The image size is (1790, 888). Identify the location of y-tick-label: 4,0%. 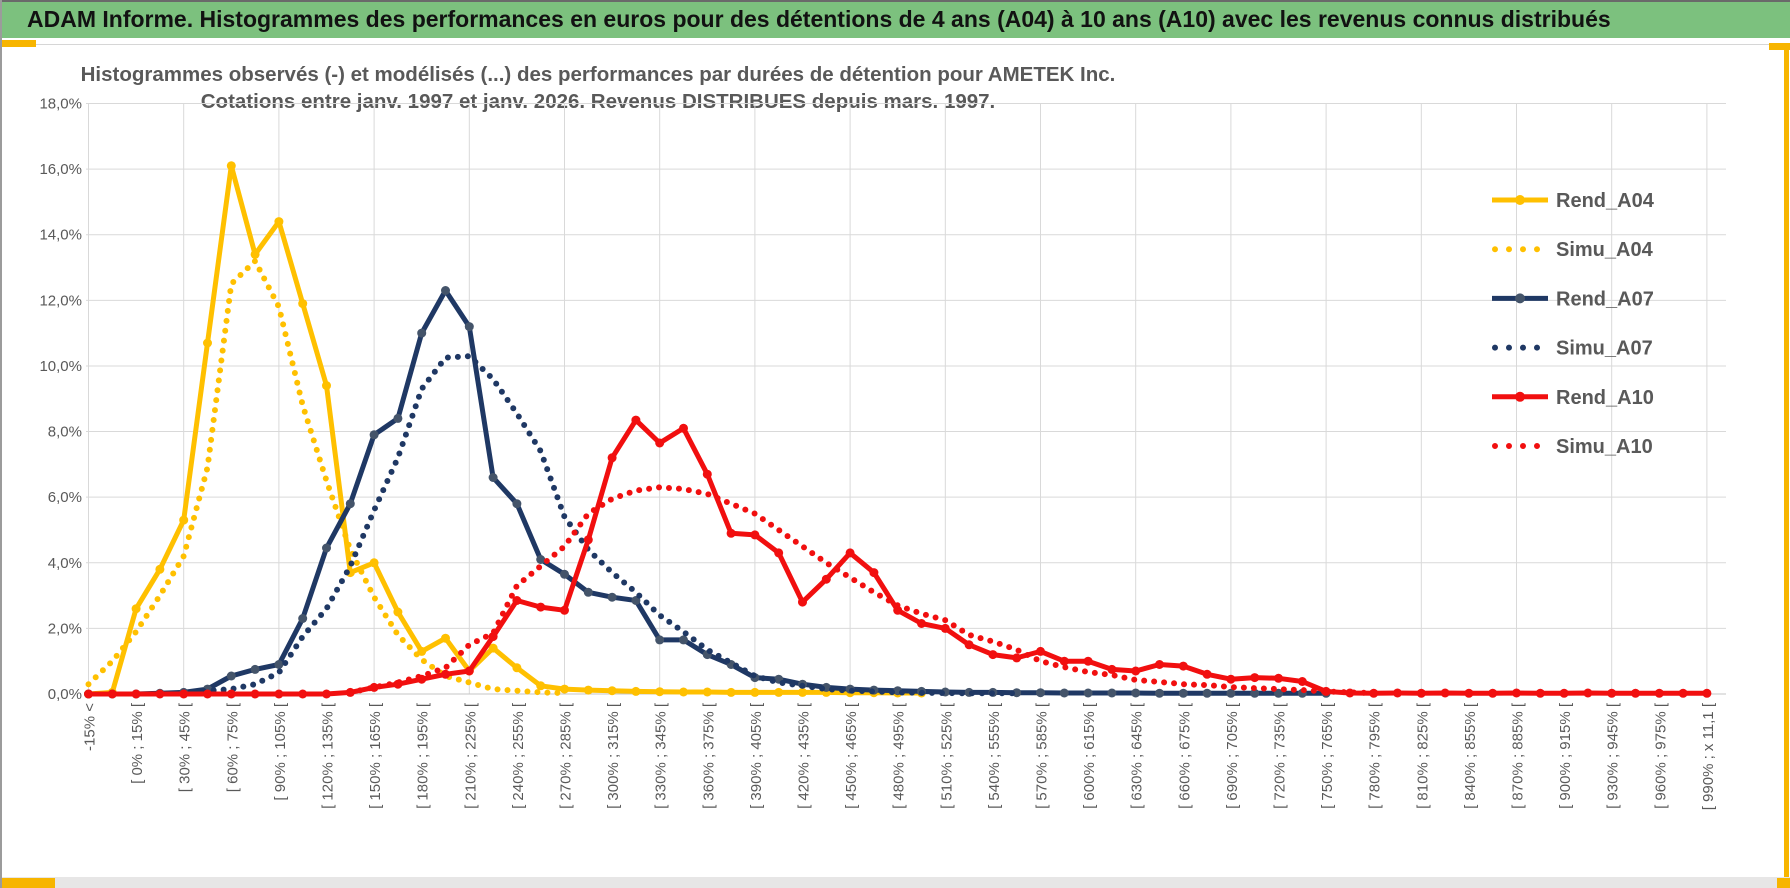
(65, 563).